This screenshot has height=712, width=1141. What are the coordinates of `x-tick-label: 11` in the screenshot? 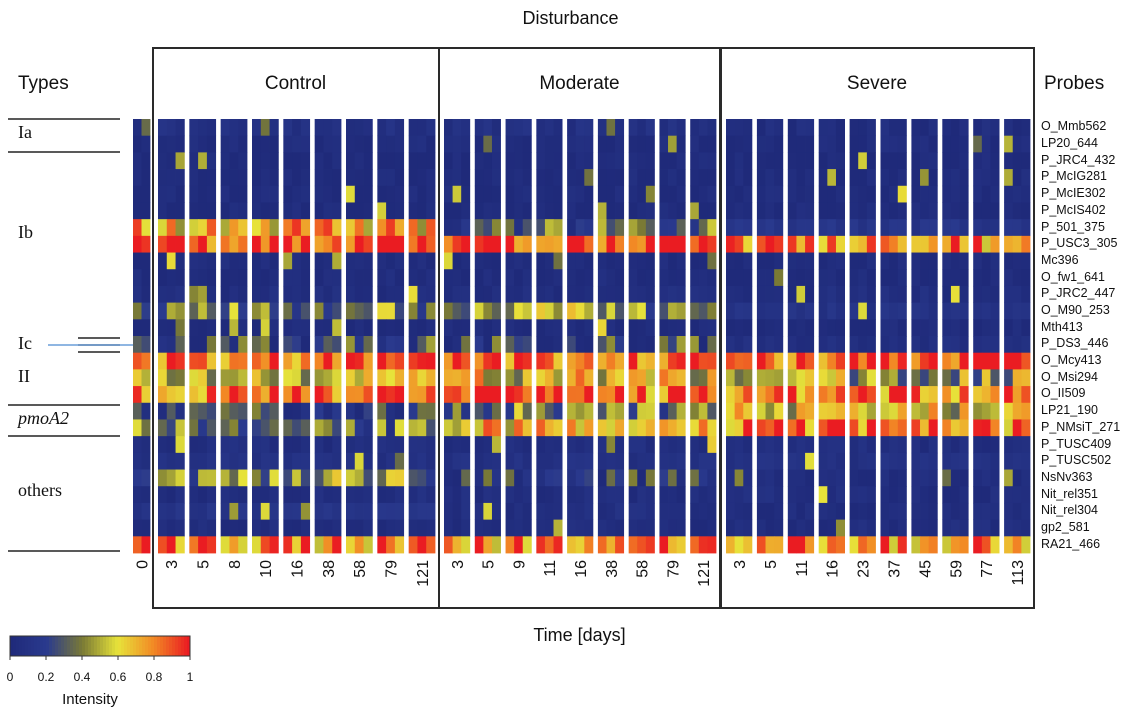 It's located at (550, 568).